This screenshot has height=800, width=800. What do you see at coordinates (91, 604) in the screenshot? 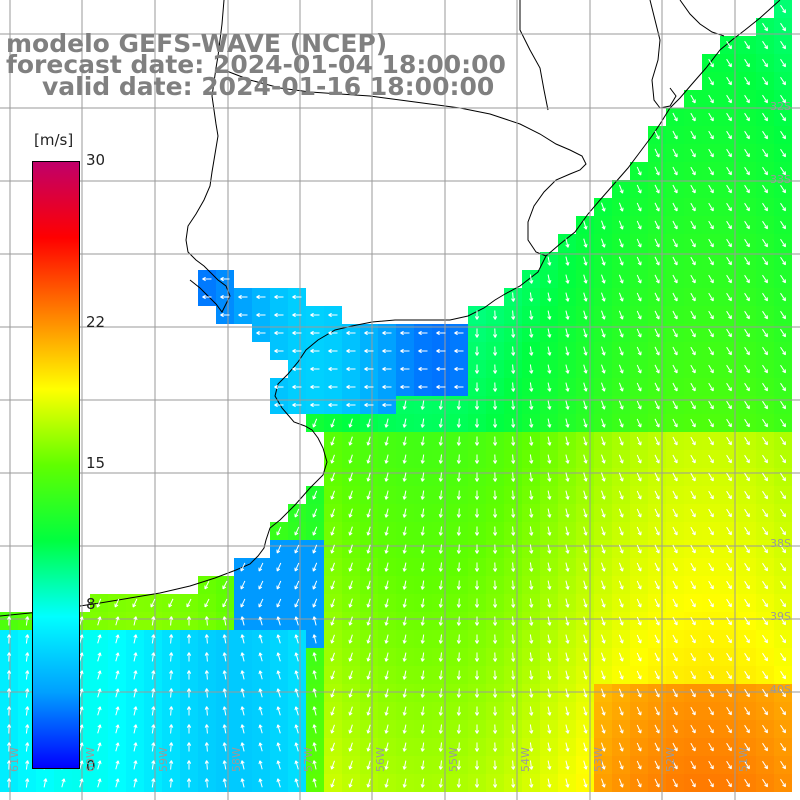
I see `colorbar-tick-8: 8` at bounding box center [91, 604].